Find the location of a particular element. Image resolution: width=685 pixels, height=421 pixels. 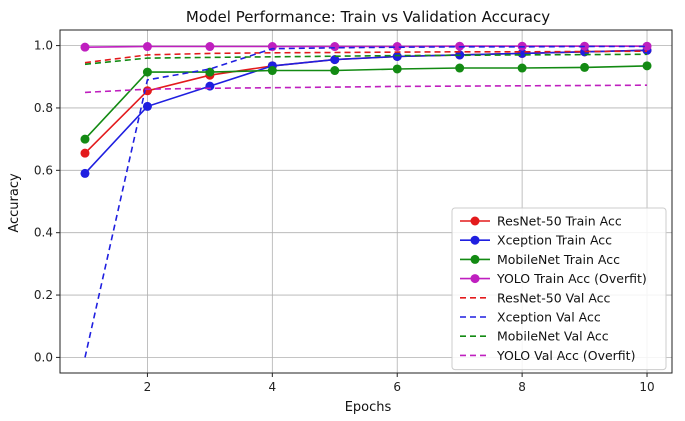

x-tick-label: 8 is located at coordinates (522, 387).